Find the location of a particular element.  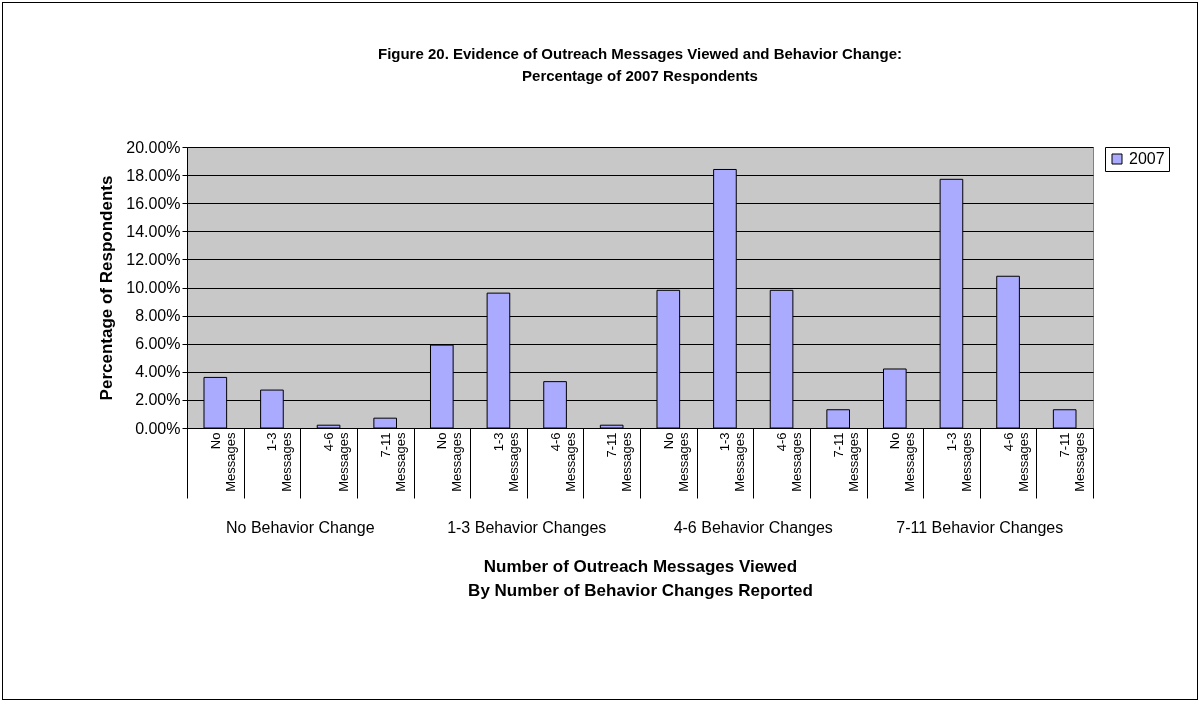

text: No Behavior Change is located at coordinates (300, 527).